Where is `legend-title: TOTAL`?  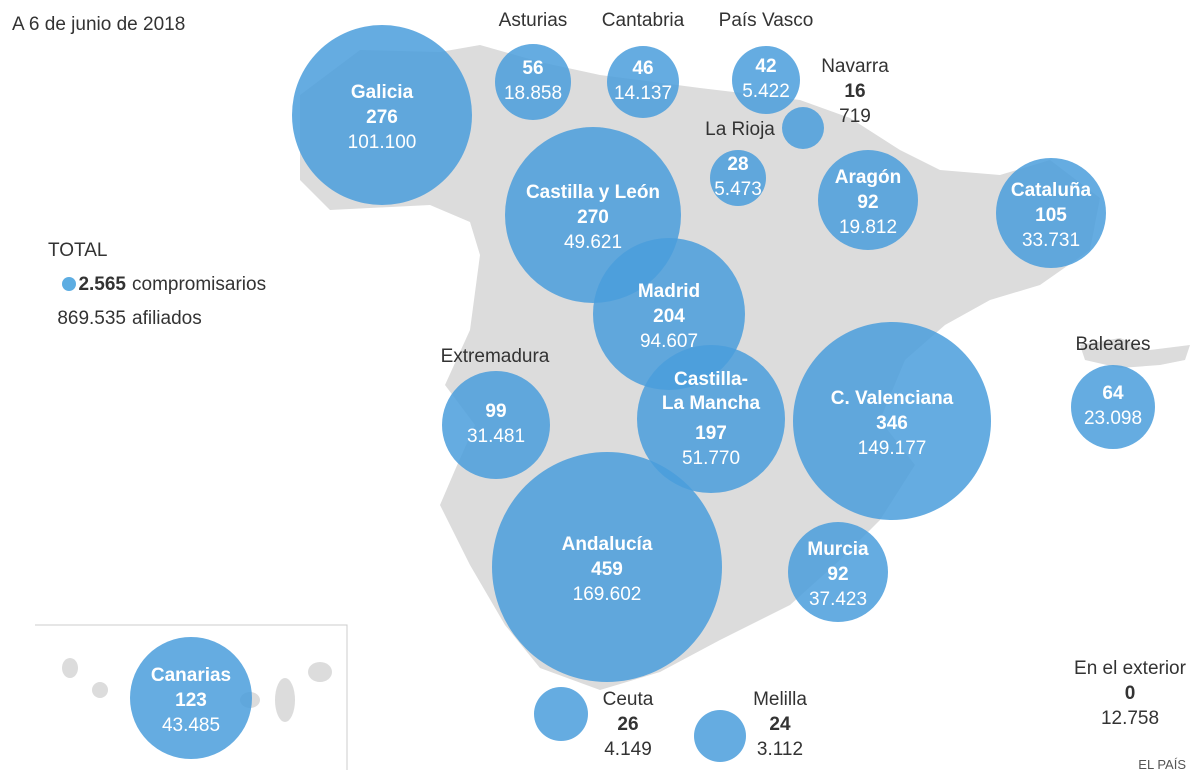
legend-title: TOTAL is located at coordinates (78, 250).